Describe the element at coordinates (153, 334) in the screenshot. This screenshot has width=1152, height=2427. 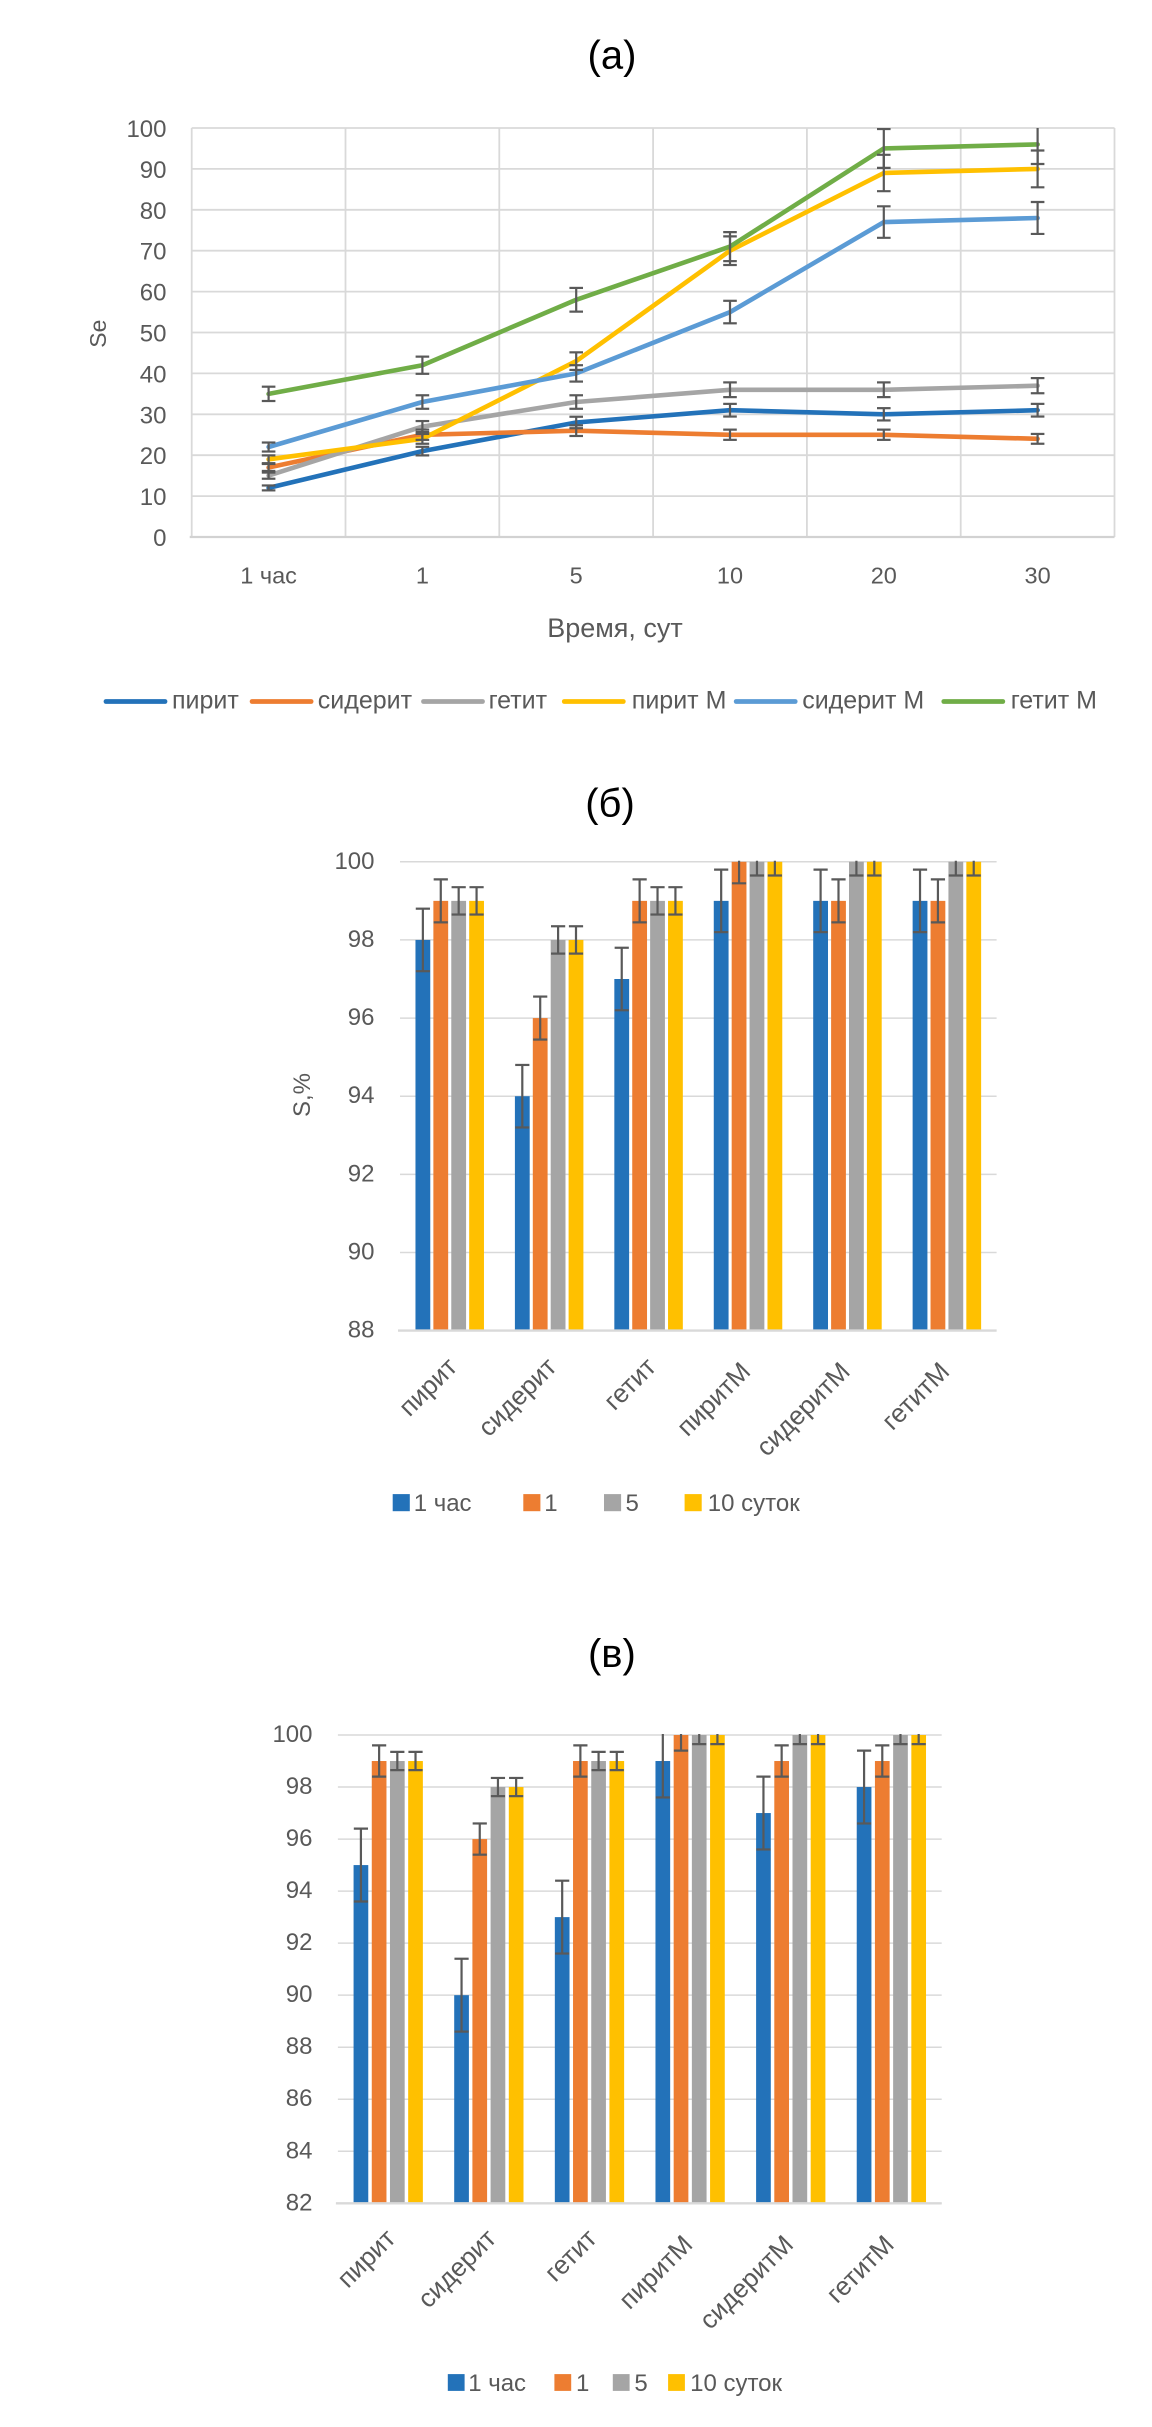
I see `svg-text: 50` at that location.